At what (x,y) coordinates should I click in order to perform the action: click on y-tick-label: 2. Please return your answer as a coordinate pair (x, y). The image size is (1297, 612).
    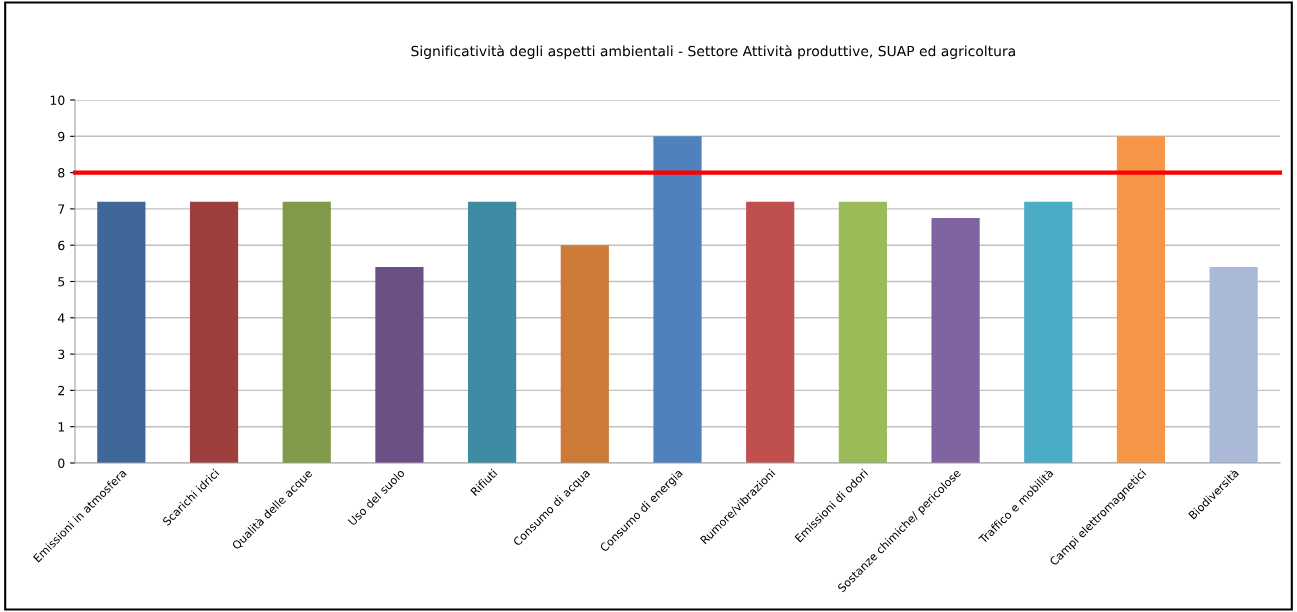
    Looking at the image, I should click on (61, 390).